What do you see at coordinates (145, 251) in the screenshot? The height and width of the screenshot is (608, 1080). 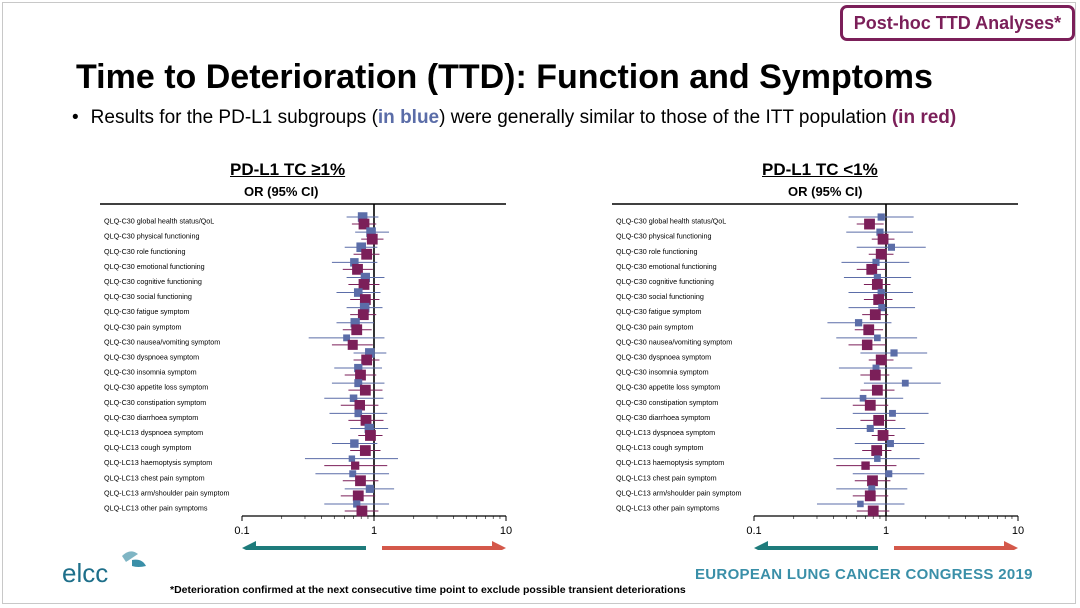 I see `row-label: QLQ-C30 role functioning` at bounding box center [145, 251].